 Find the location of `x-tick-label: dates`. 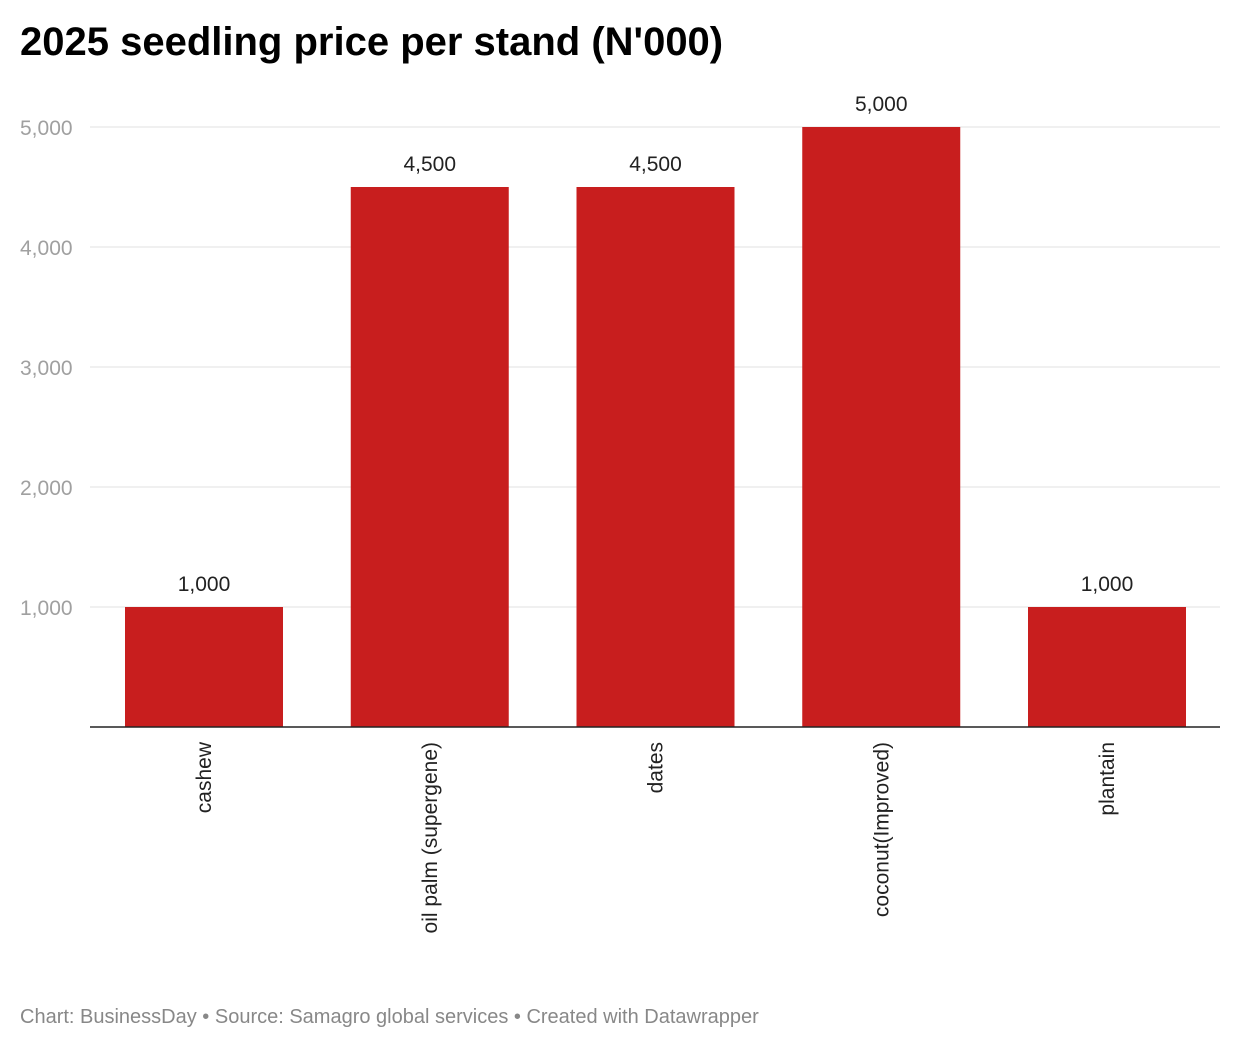

x-tick-label: dates is located at coordinates (656, 767).